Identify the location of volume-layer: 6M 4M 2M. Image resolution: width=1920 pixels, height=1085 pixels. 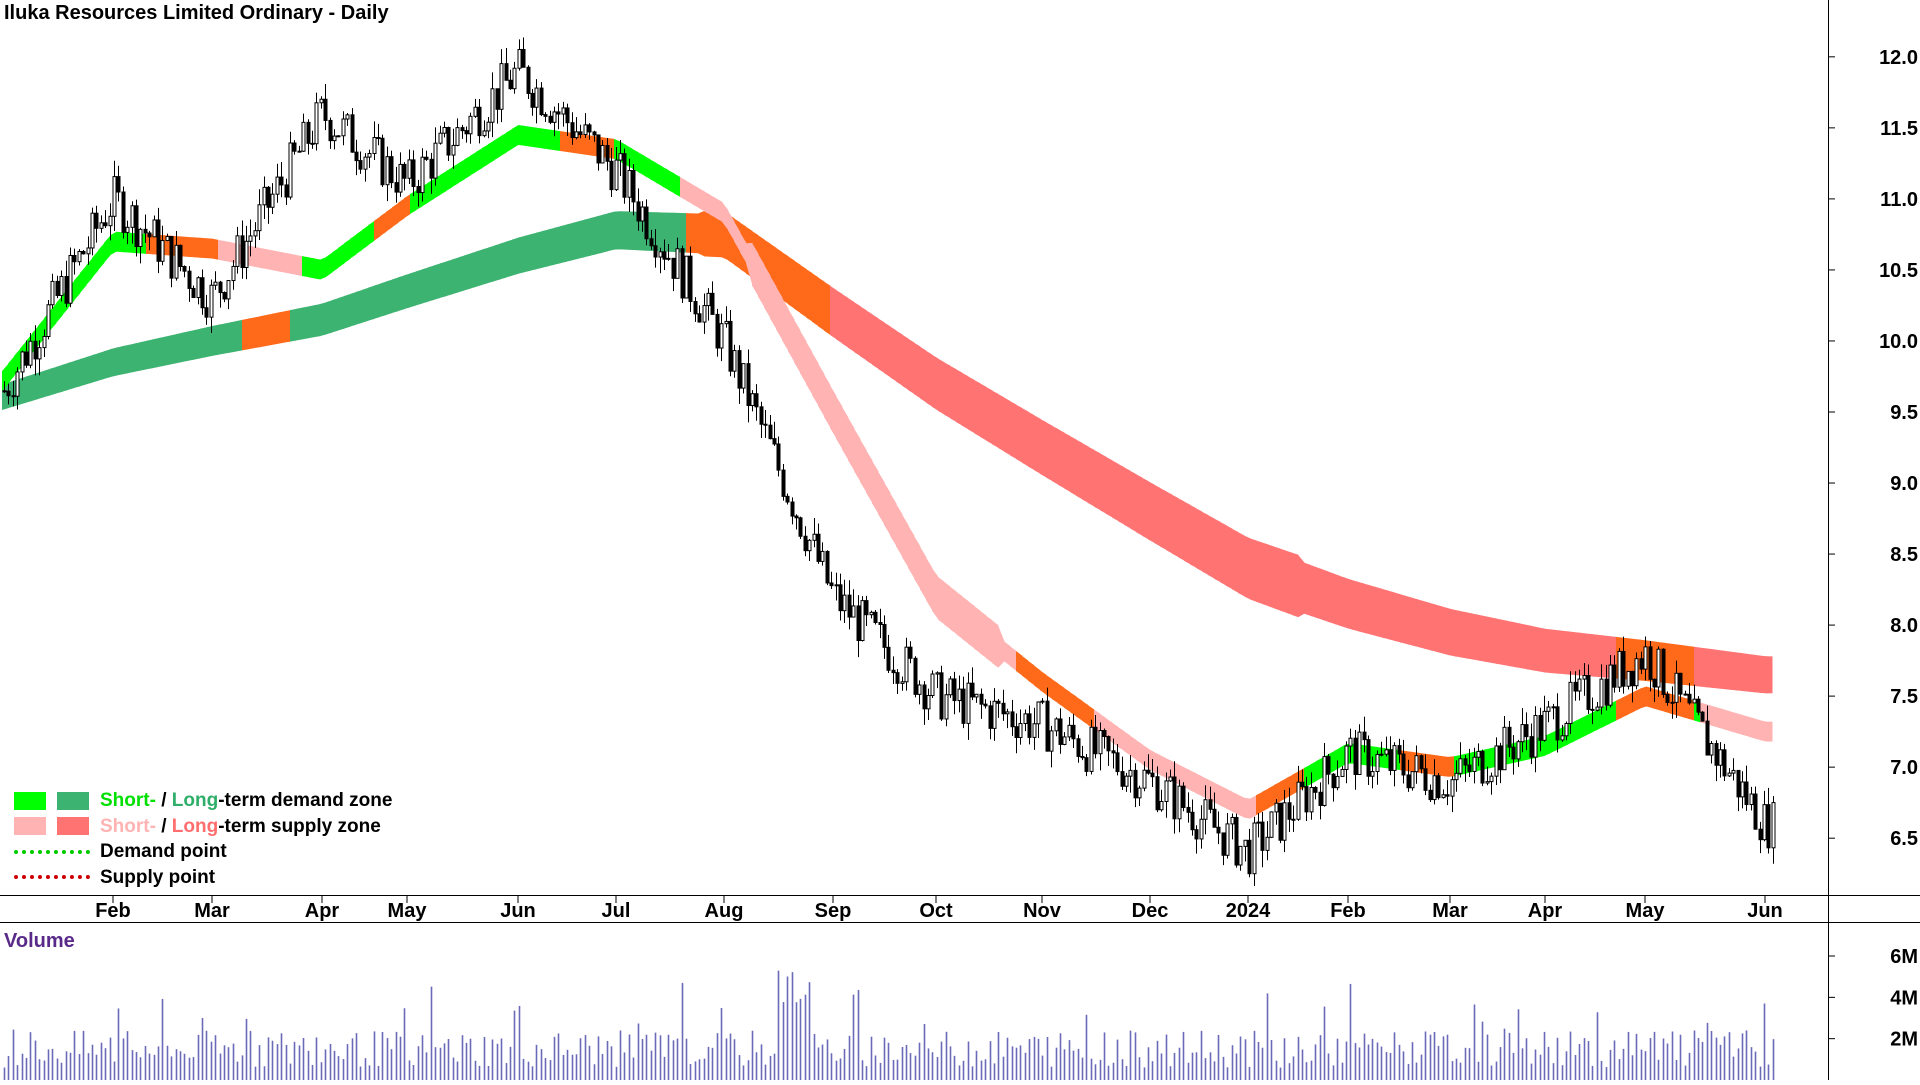
(960, 1013).